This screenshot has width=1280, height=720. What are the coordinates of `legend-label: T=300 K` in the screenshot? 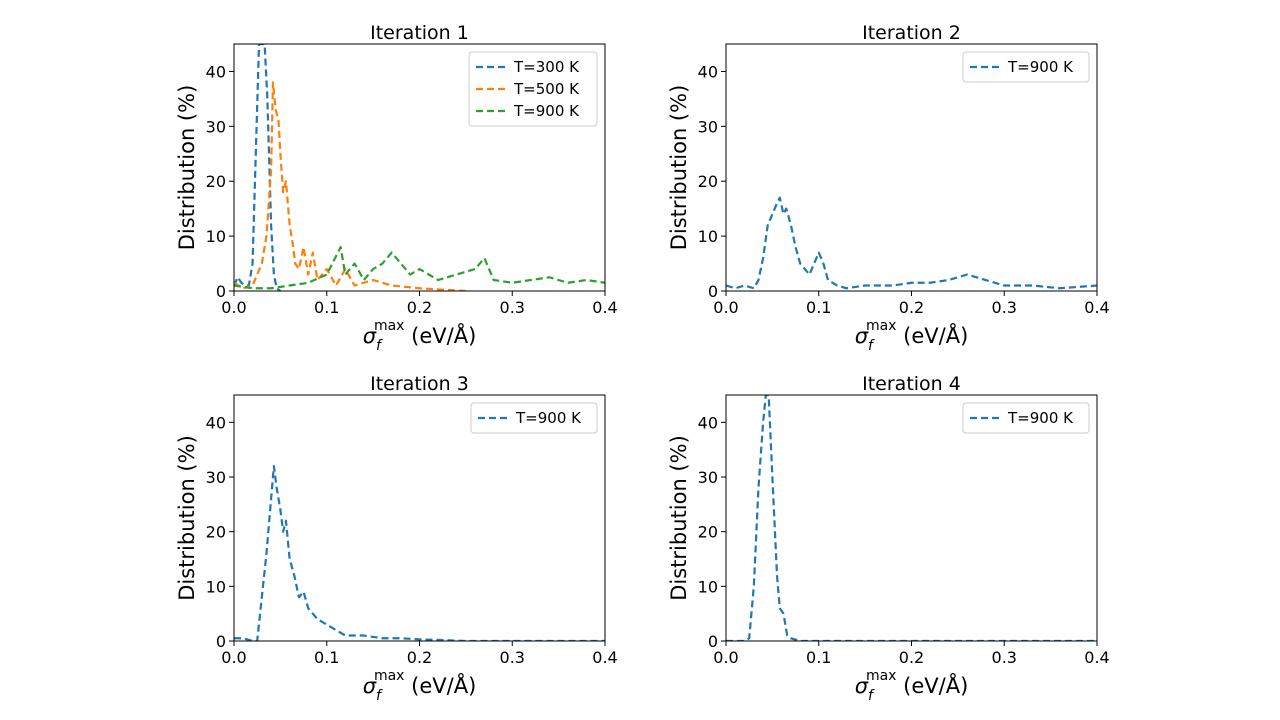 It's located at (546, 67).